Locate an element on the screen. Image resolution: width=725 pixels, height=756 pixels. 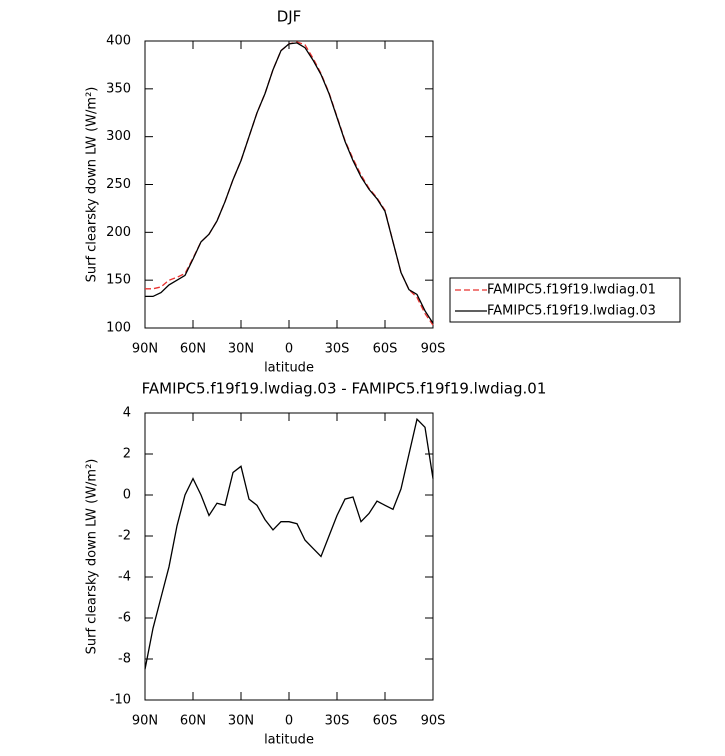
y-tick-label: 200 is located at coordinates (118, 232).